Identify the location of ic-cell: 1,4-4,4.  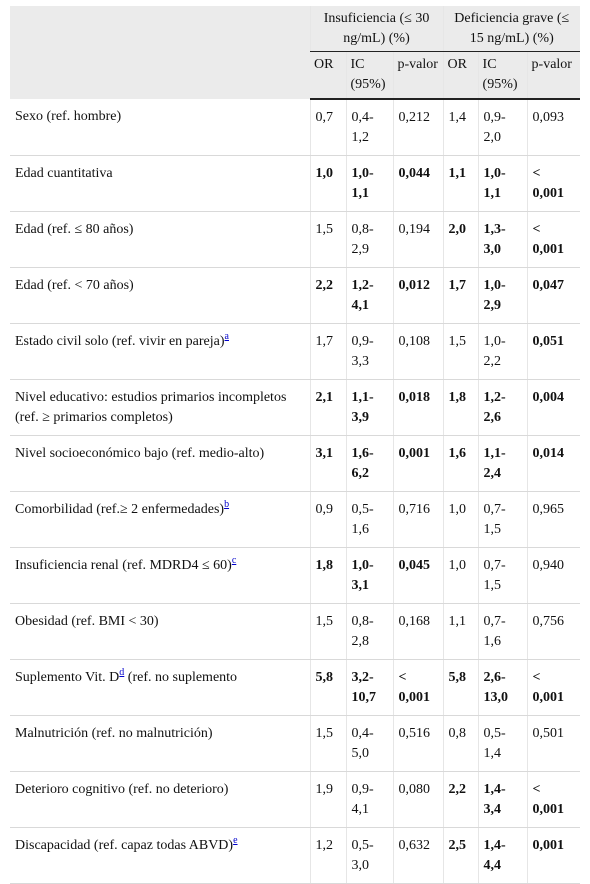
(502, 855).